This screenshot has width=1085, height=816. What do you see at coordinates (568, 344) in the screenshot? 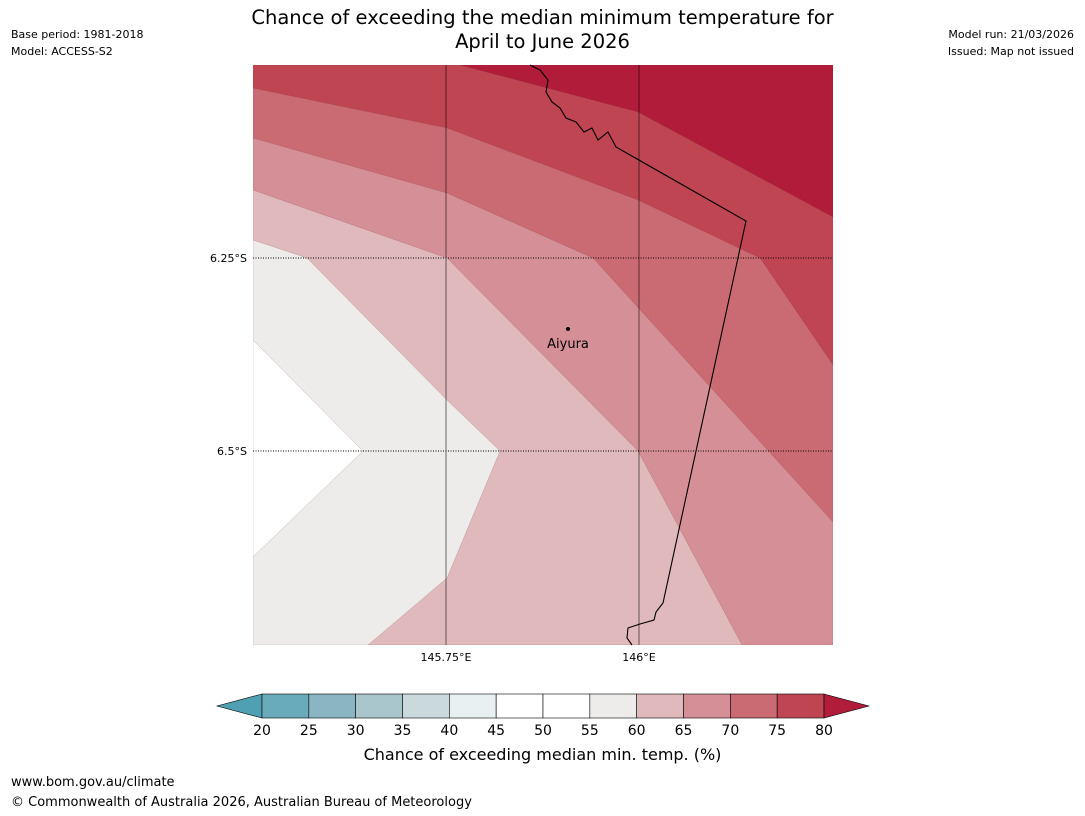
I see `aiyura-label: Aiyura` at bounding box center [568, 344].